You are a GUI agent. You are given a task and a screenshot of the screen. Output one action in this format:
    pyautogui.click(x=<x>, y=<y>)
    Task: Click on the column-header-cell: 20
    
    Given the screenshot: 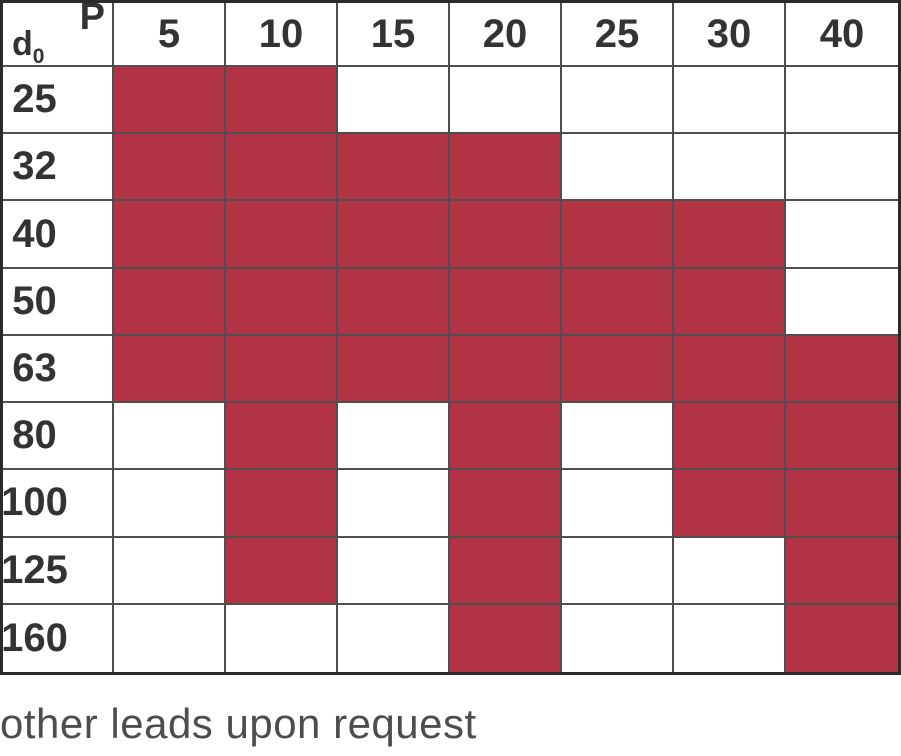 What is the action you would take?
    pyautogui.click(x=506, y=35)
    